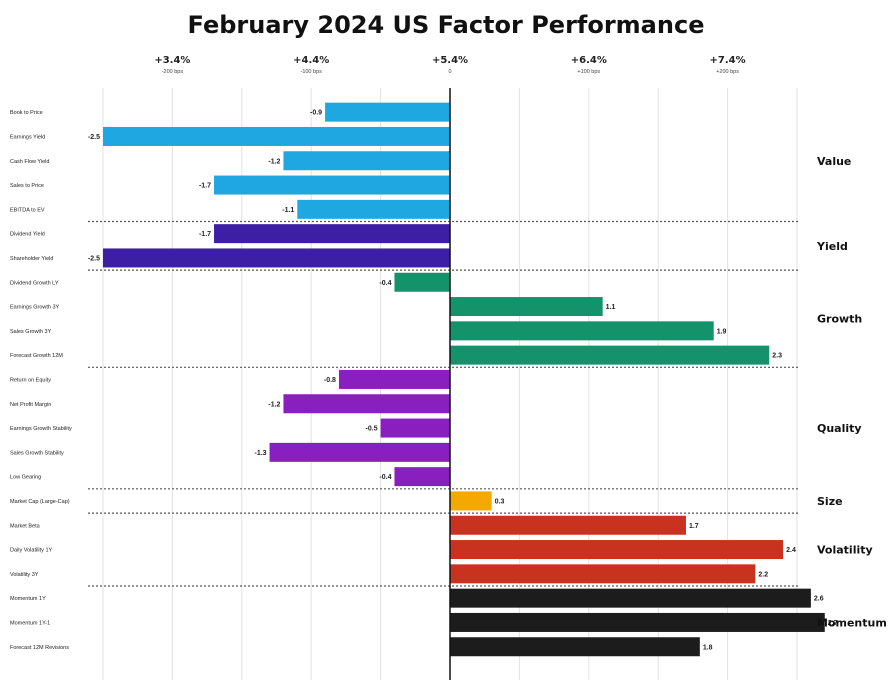  What do you see at coordinates (30, 405) in the screenshot?
I see `category-label: Net Profit Margin` at bounding box center [30, 405].